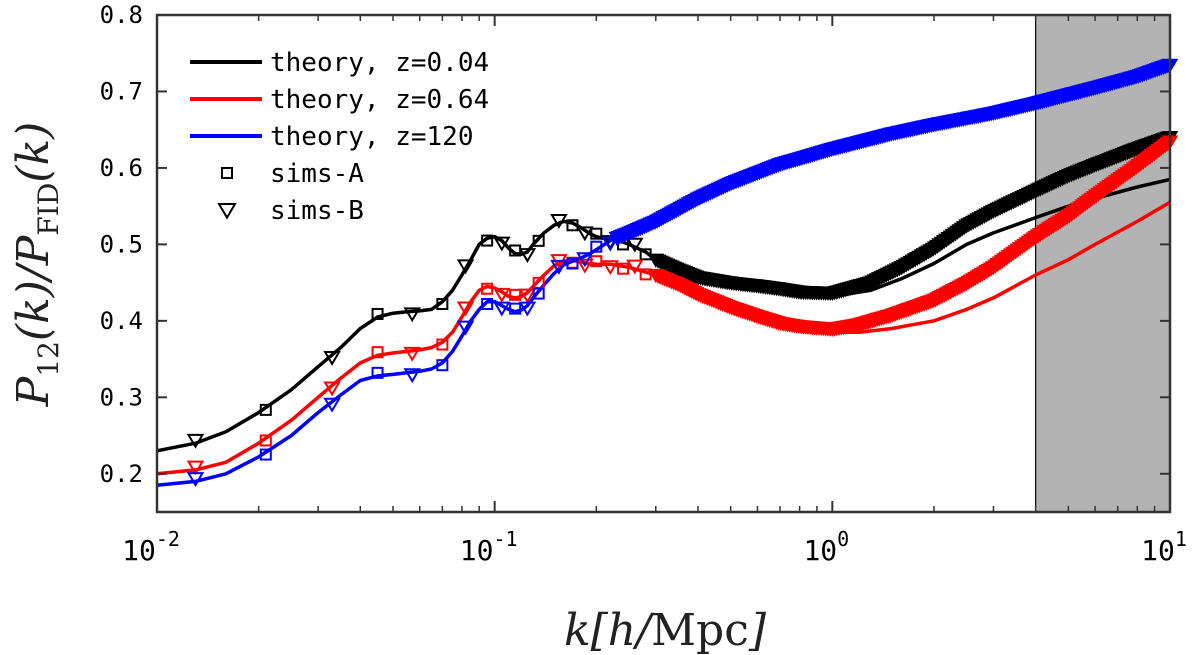 Image resolution: width=1200 pixels, height=655 pixels. I want to click on legend-label-sims-b: sims-B, so click(317, 211).